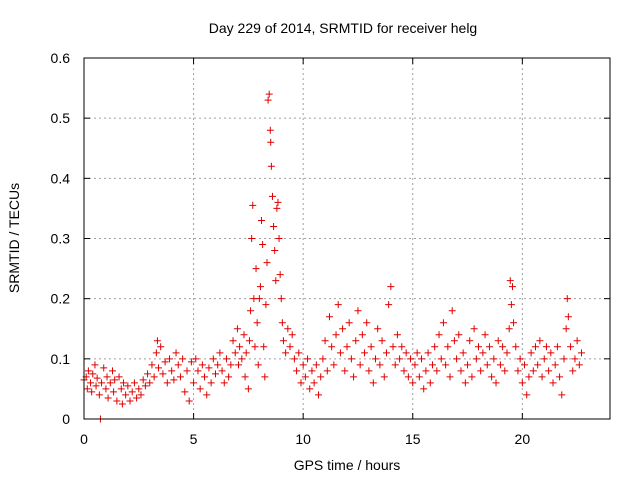 The image size is (640, 480). Describe the element at coordinates (194, 439) in the screenshot. I see `x-tick-label: 5` at that location.